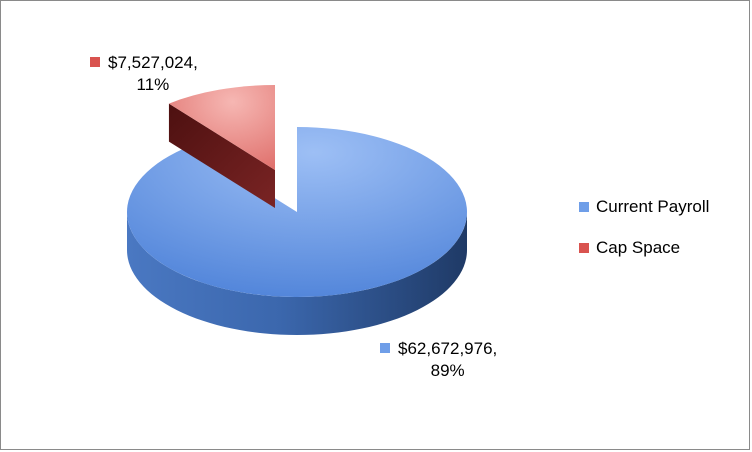 Image resolution: width=752 pixels, height=452 pixels. What do you see at coordinates (153, 62) in the screenshot?
I see `data-label-cap-space-value: $7,527,024,` at bounding box center [153, 62].